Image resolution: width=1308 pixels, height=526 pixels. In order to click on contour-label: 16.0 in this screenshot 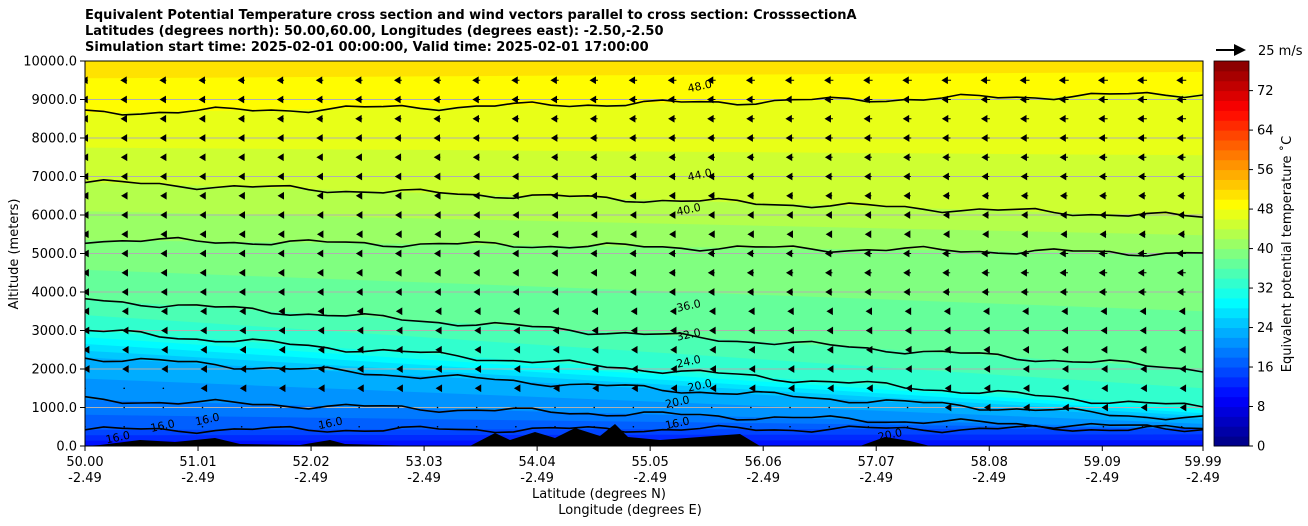, I will do `click(118, 438)`.